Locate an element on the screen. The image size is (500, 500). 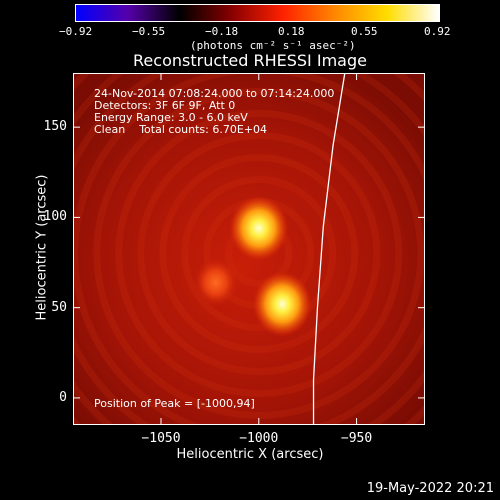
annotation-detectors: Detectors: 3F 6F 9F, Att 0 is located at coordinates (165, 105).